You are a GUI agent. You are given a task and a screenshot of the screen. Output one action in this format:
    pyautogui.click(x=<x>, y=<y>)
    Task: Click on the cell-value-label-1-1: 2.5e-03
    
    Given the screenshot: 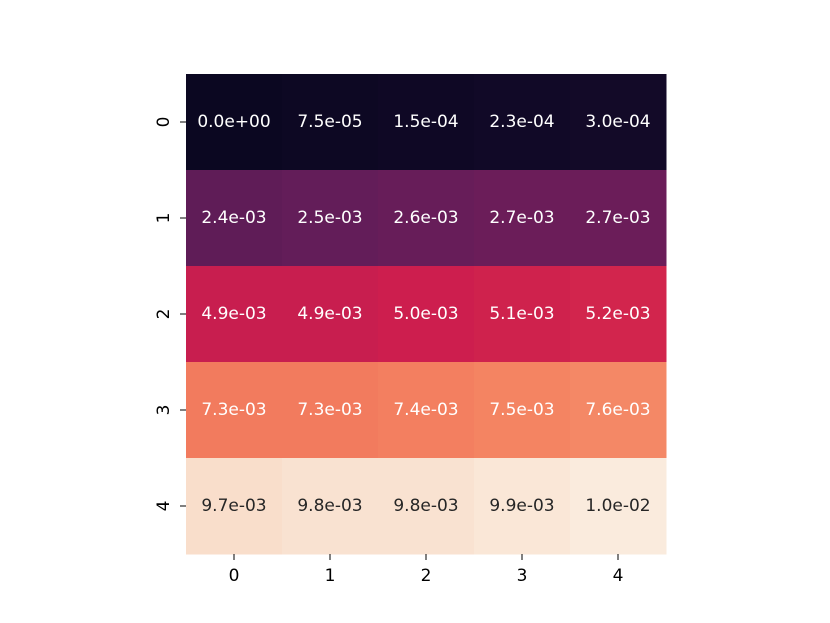 What is the action you would take?
    pyautogui.click(x=329, y=218)
    